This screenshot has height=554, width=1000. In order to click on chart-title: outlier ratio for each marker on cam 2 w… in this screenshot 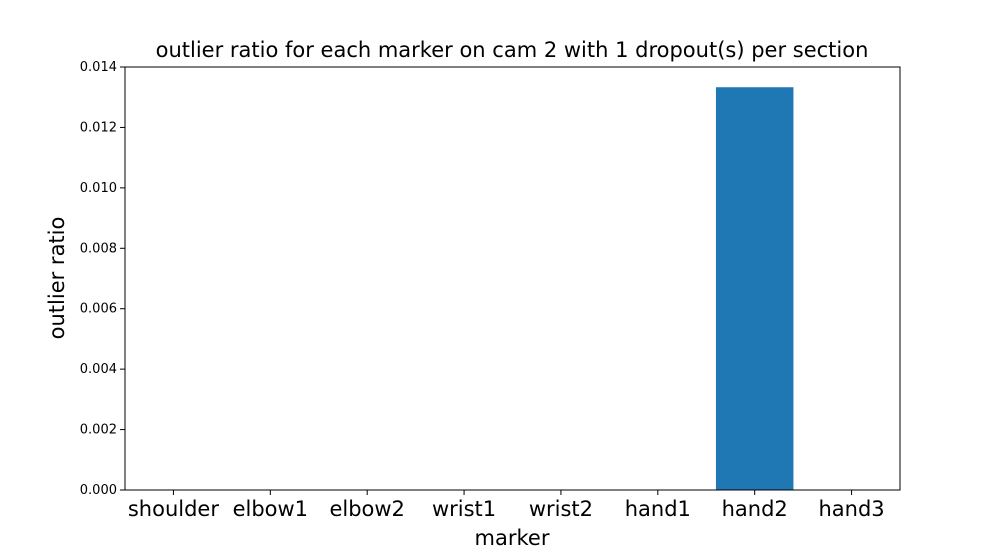, I will do `click(512, 50)`.